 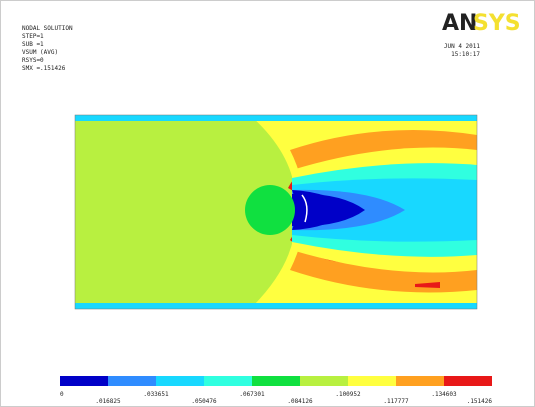 What do you see at coordinates (47, 28) in the screenshot?
I see `header-line: NODAL SOLUTION` at bounding box center [47, 28].